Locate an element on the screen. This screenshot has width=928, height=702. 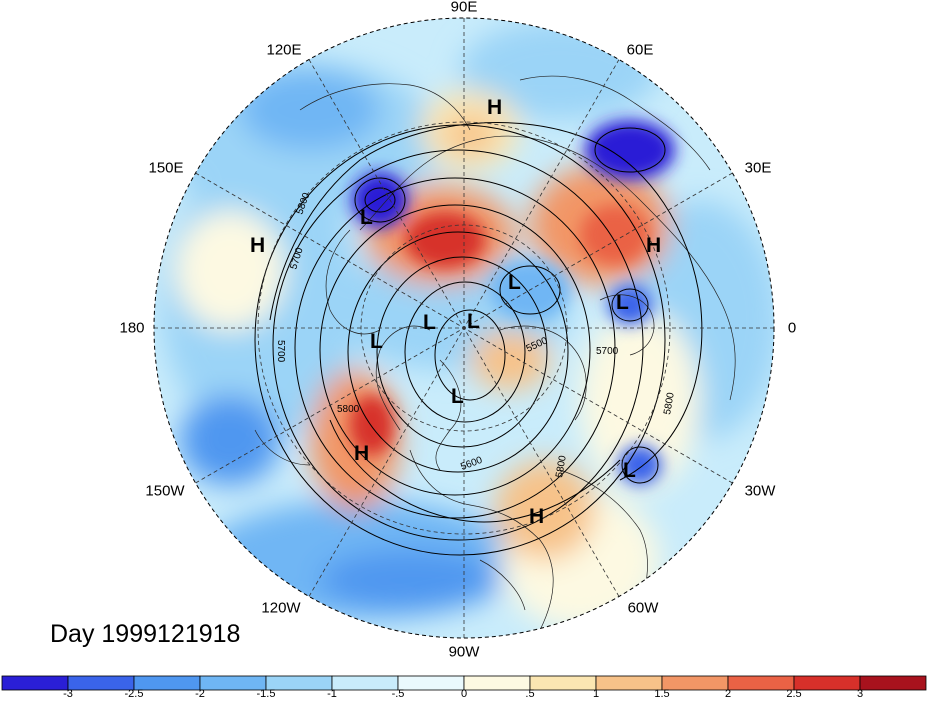
lon-label-upper-left: 120E is located at coordinates (284, 50).